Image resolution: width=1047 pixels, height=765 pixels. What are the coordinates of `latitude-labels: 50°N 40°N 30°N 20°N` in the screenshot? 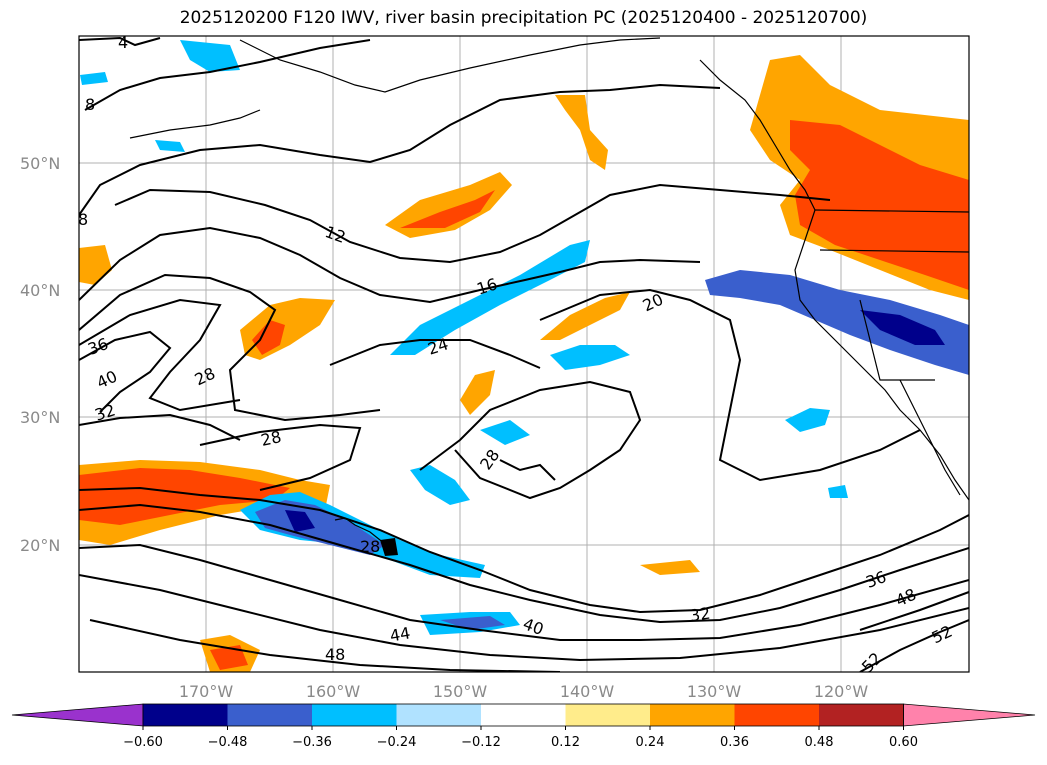 It's located at (40, 354).